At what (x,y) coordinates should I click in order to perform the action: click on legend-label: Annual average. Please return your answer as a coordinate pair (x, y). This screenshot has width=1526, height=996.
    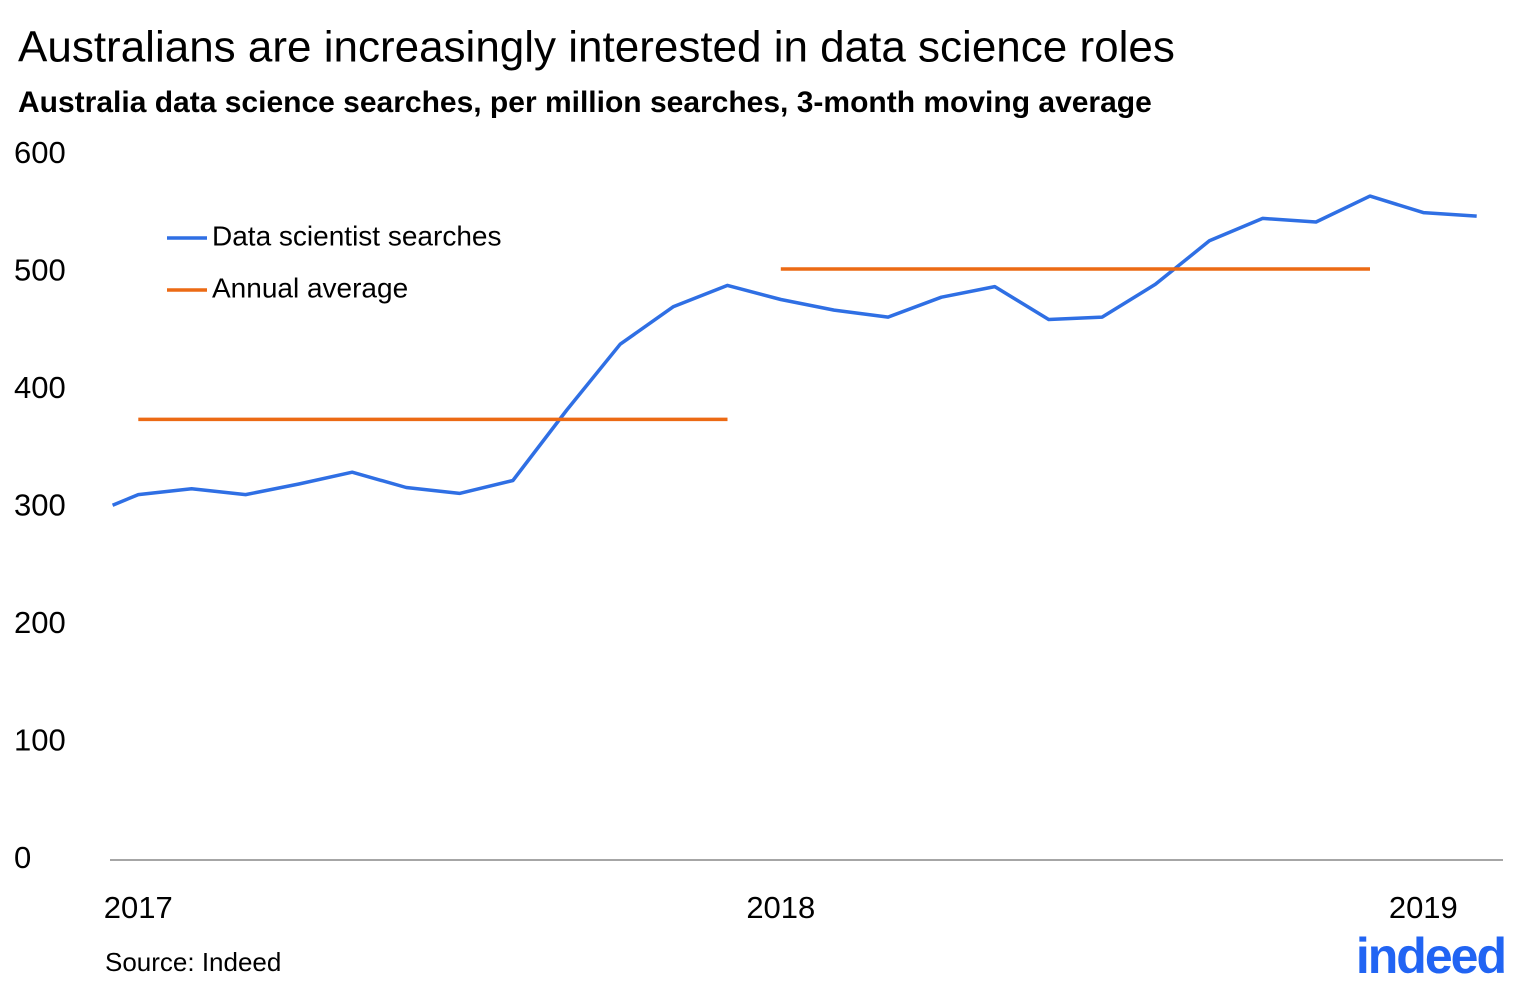
    Looking at the image, I should click on (310, 287).